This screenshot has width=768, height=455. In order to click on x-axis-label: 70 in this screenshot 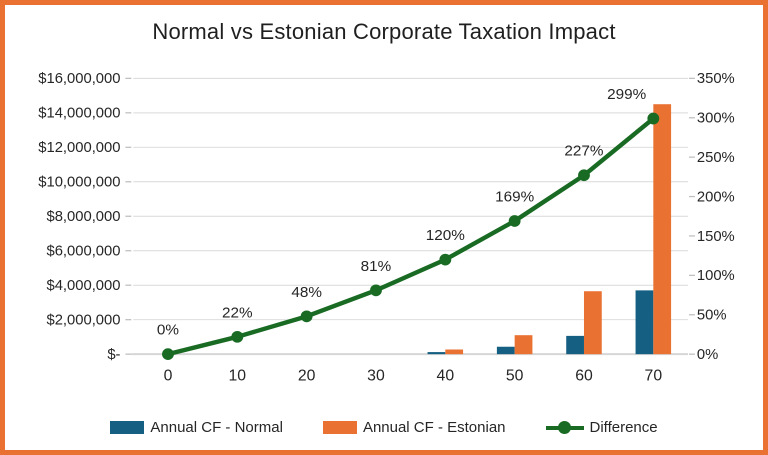, I will do `click(654, 376)`.